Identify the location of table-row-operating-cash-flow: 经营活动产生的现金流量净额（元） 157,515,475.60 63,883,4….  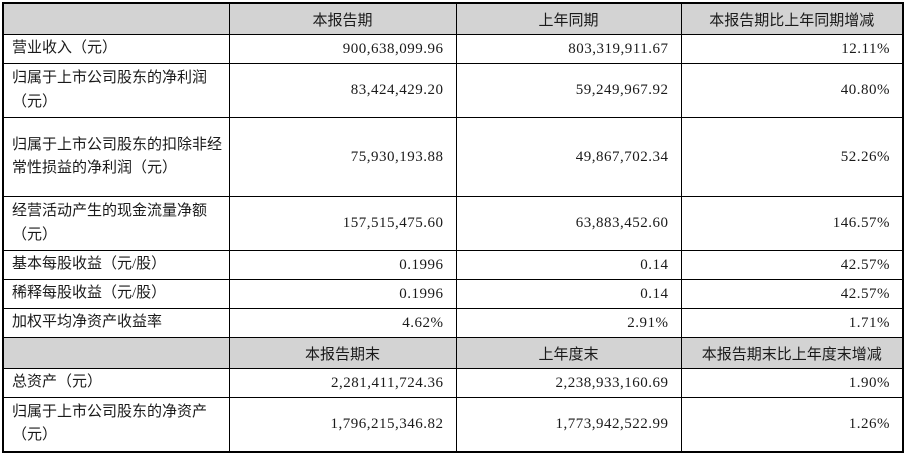
(453, 223).